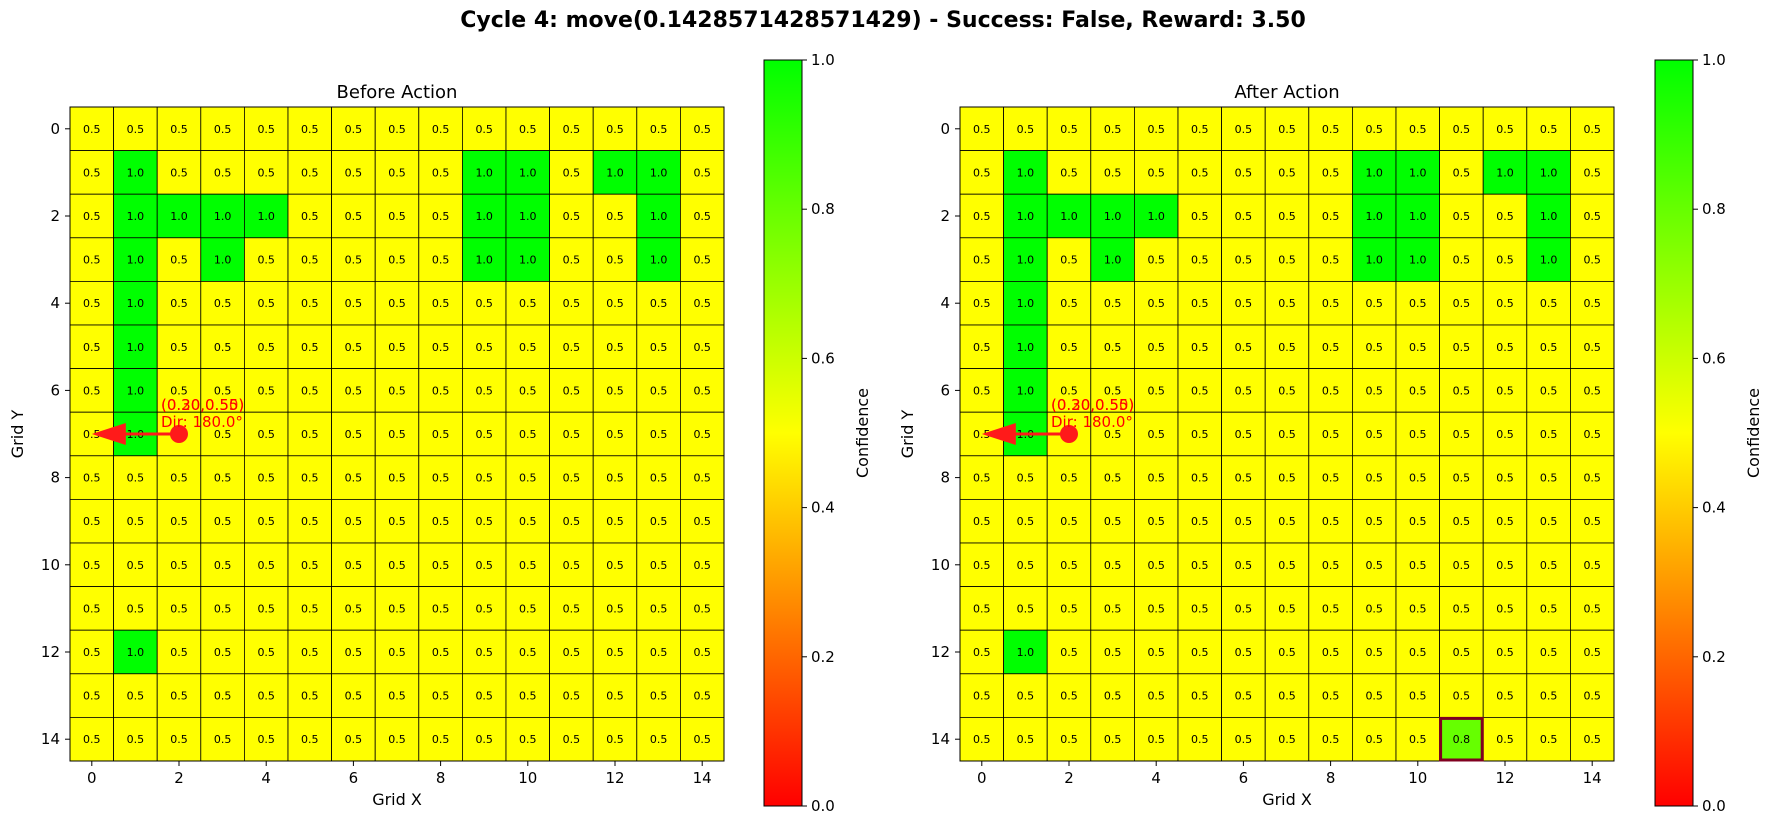 This screenshot has width=1766, height=829. I want to click on x-tick-label: 14, so click(1592, 778).